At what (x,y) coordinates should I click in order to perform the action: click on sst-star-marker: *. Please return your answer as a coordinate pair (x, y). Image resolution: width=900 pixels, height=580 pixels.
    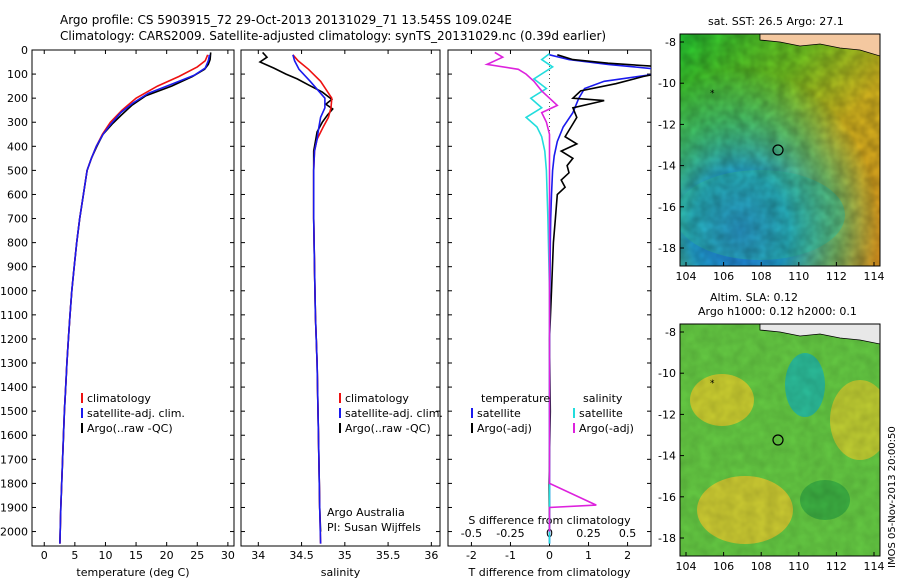
    Looking at the image, I should click on (712, 94).